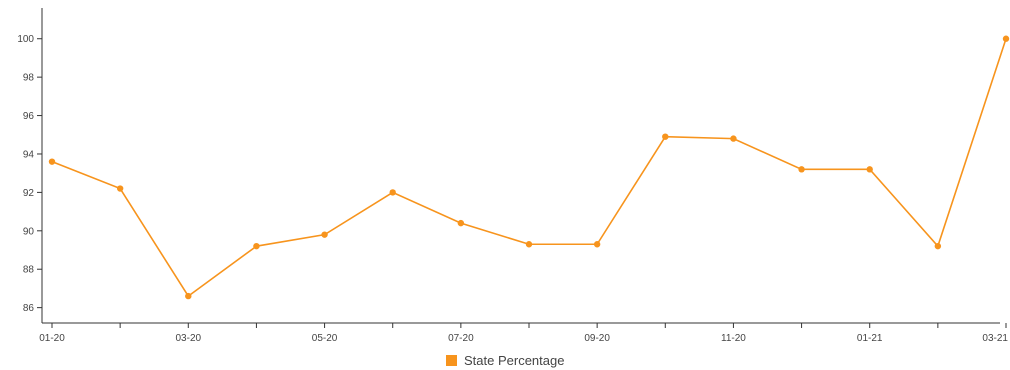 The image size is (1010, 370). I want to click on x-tick-label: 05-20, so click(325, 338).